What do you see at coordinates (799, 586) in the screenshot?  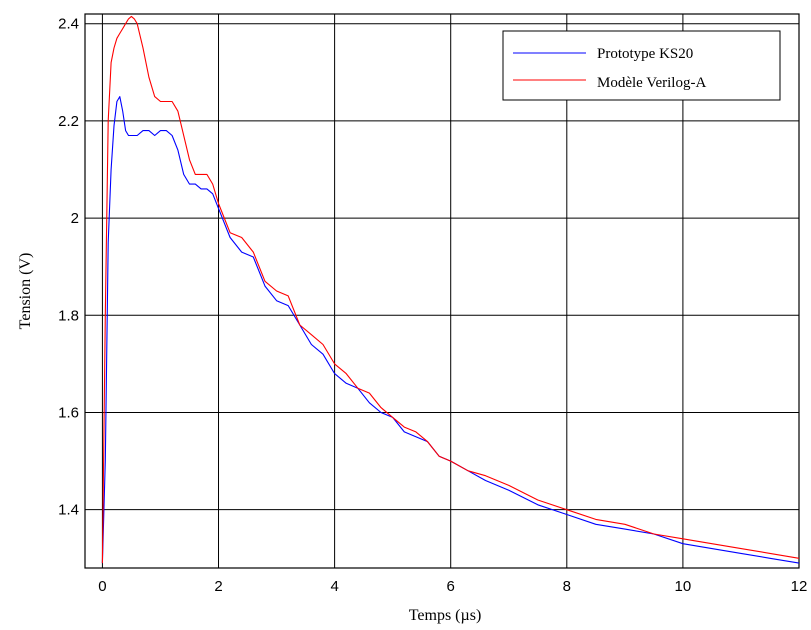 I see `x-tick-label: 12` at bounding box center [799, 586].